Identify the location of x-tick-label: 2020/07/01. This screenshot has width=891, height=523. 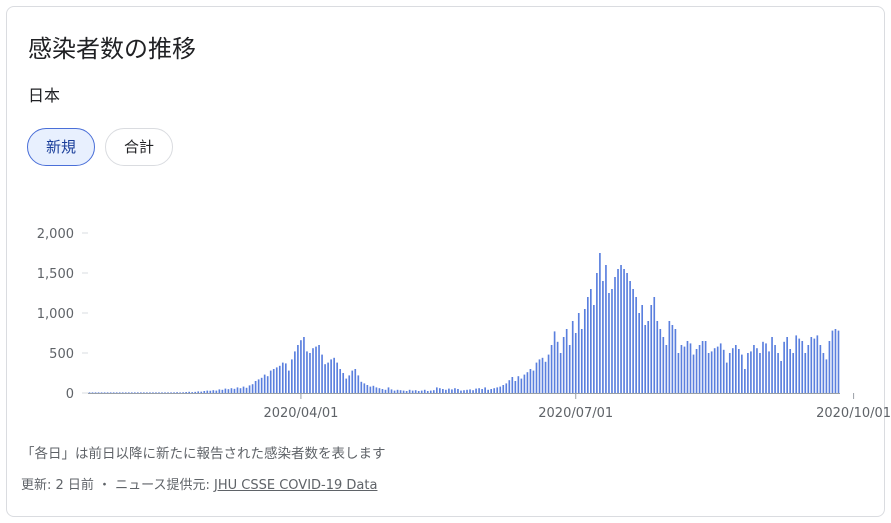
(575, 413).